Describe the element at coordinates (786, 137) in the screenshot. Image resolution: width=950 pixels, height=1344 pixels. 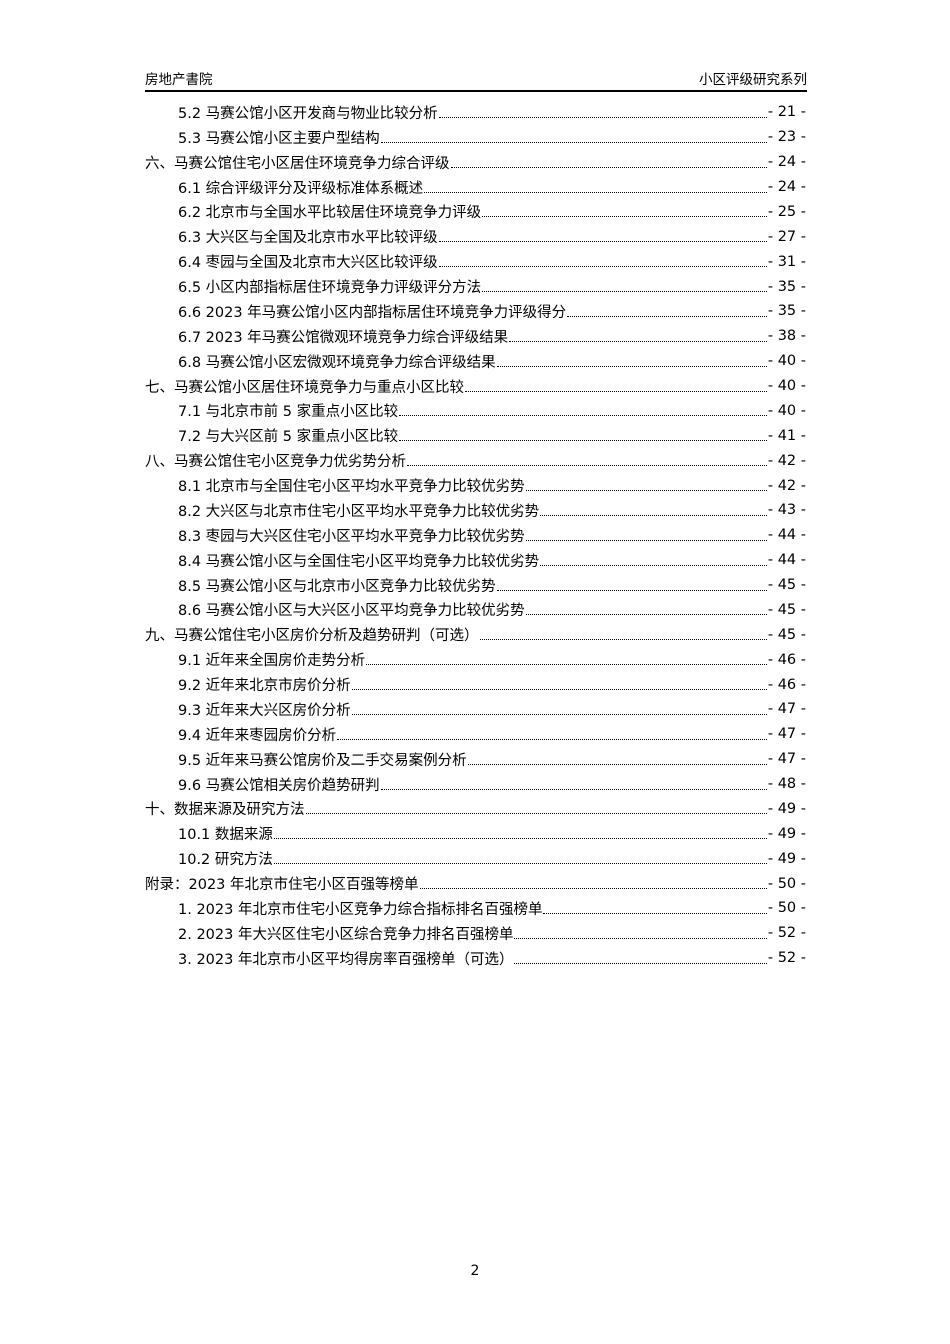
I see `toc-entry-page: - 23 -` at that location.